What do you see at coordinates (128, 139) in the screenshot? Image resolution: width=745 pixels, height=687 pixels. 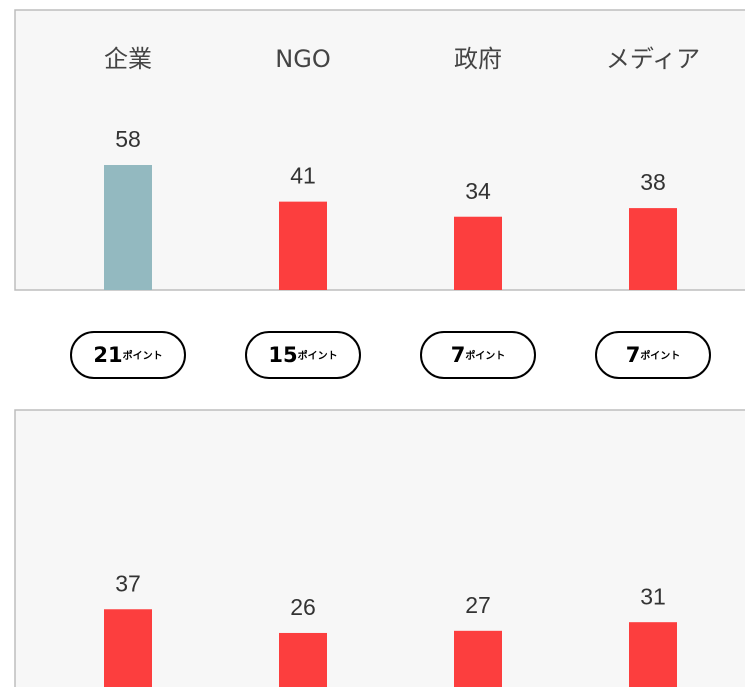 I see `value-label: 58` at bounding box center [128, 139].